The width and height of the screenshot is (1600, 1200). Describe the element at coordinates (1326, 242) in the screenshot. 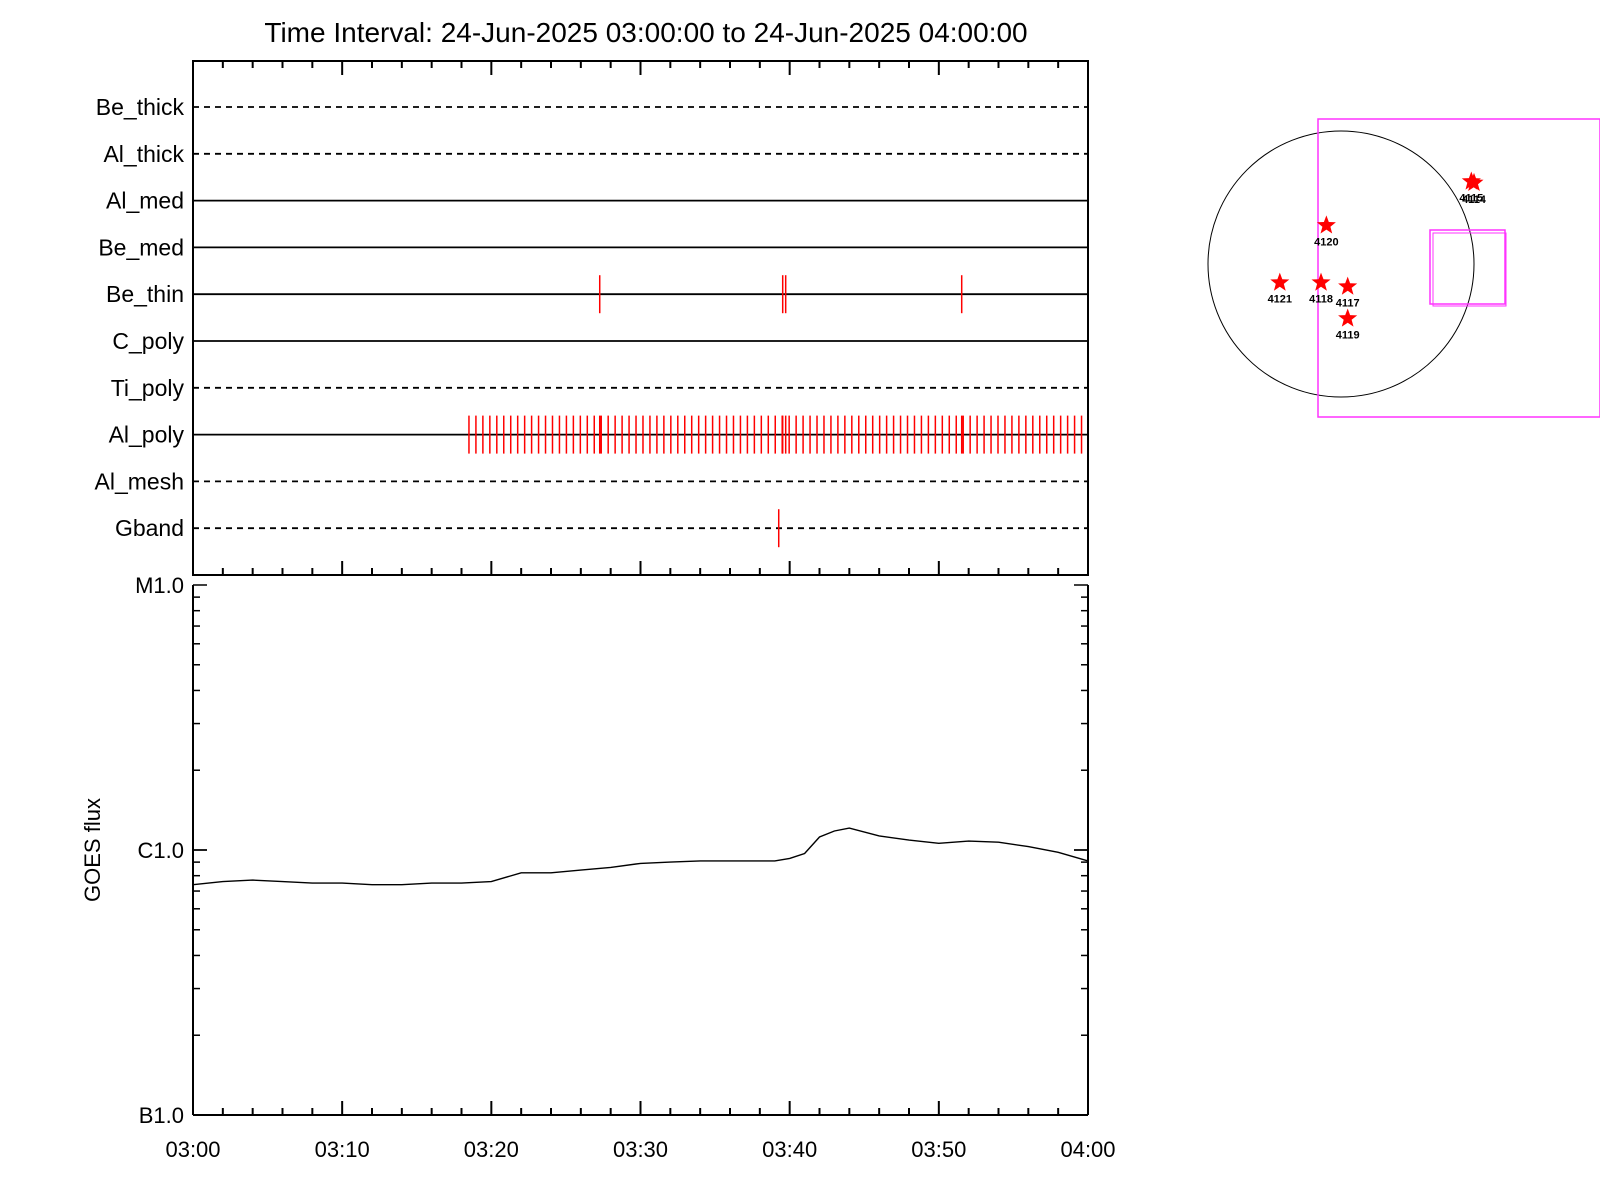

I see `active-region-label: 4120` at that location.